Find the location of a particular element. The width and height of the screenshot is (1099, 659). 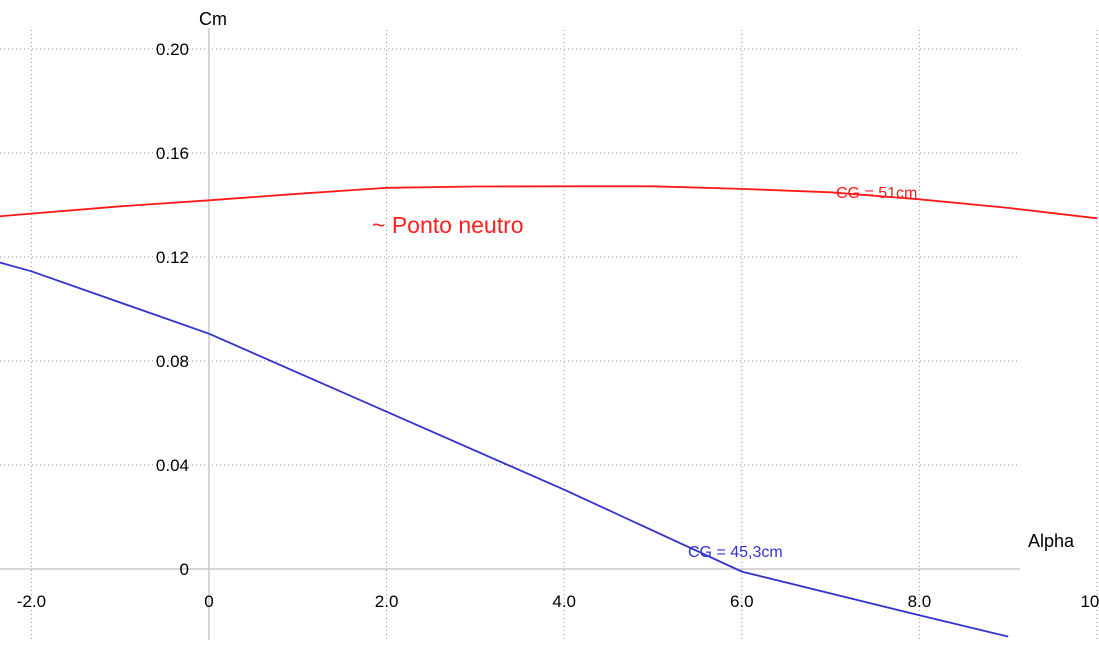

y-tick-label: 0 is located at coordinates (184, 569).